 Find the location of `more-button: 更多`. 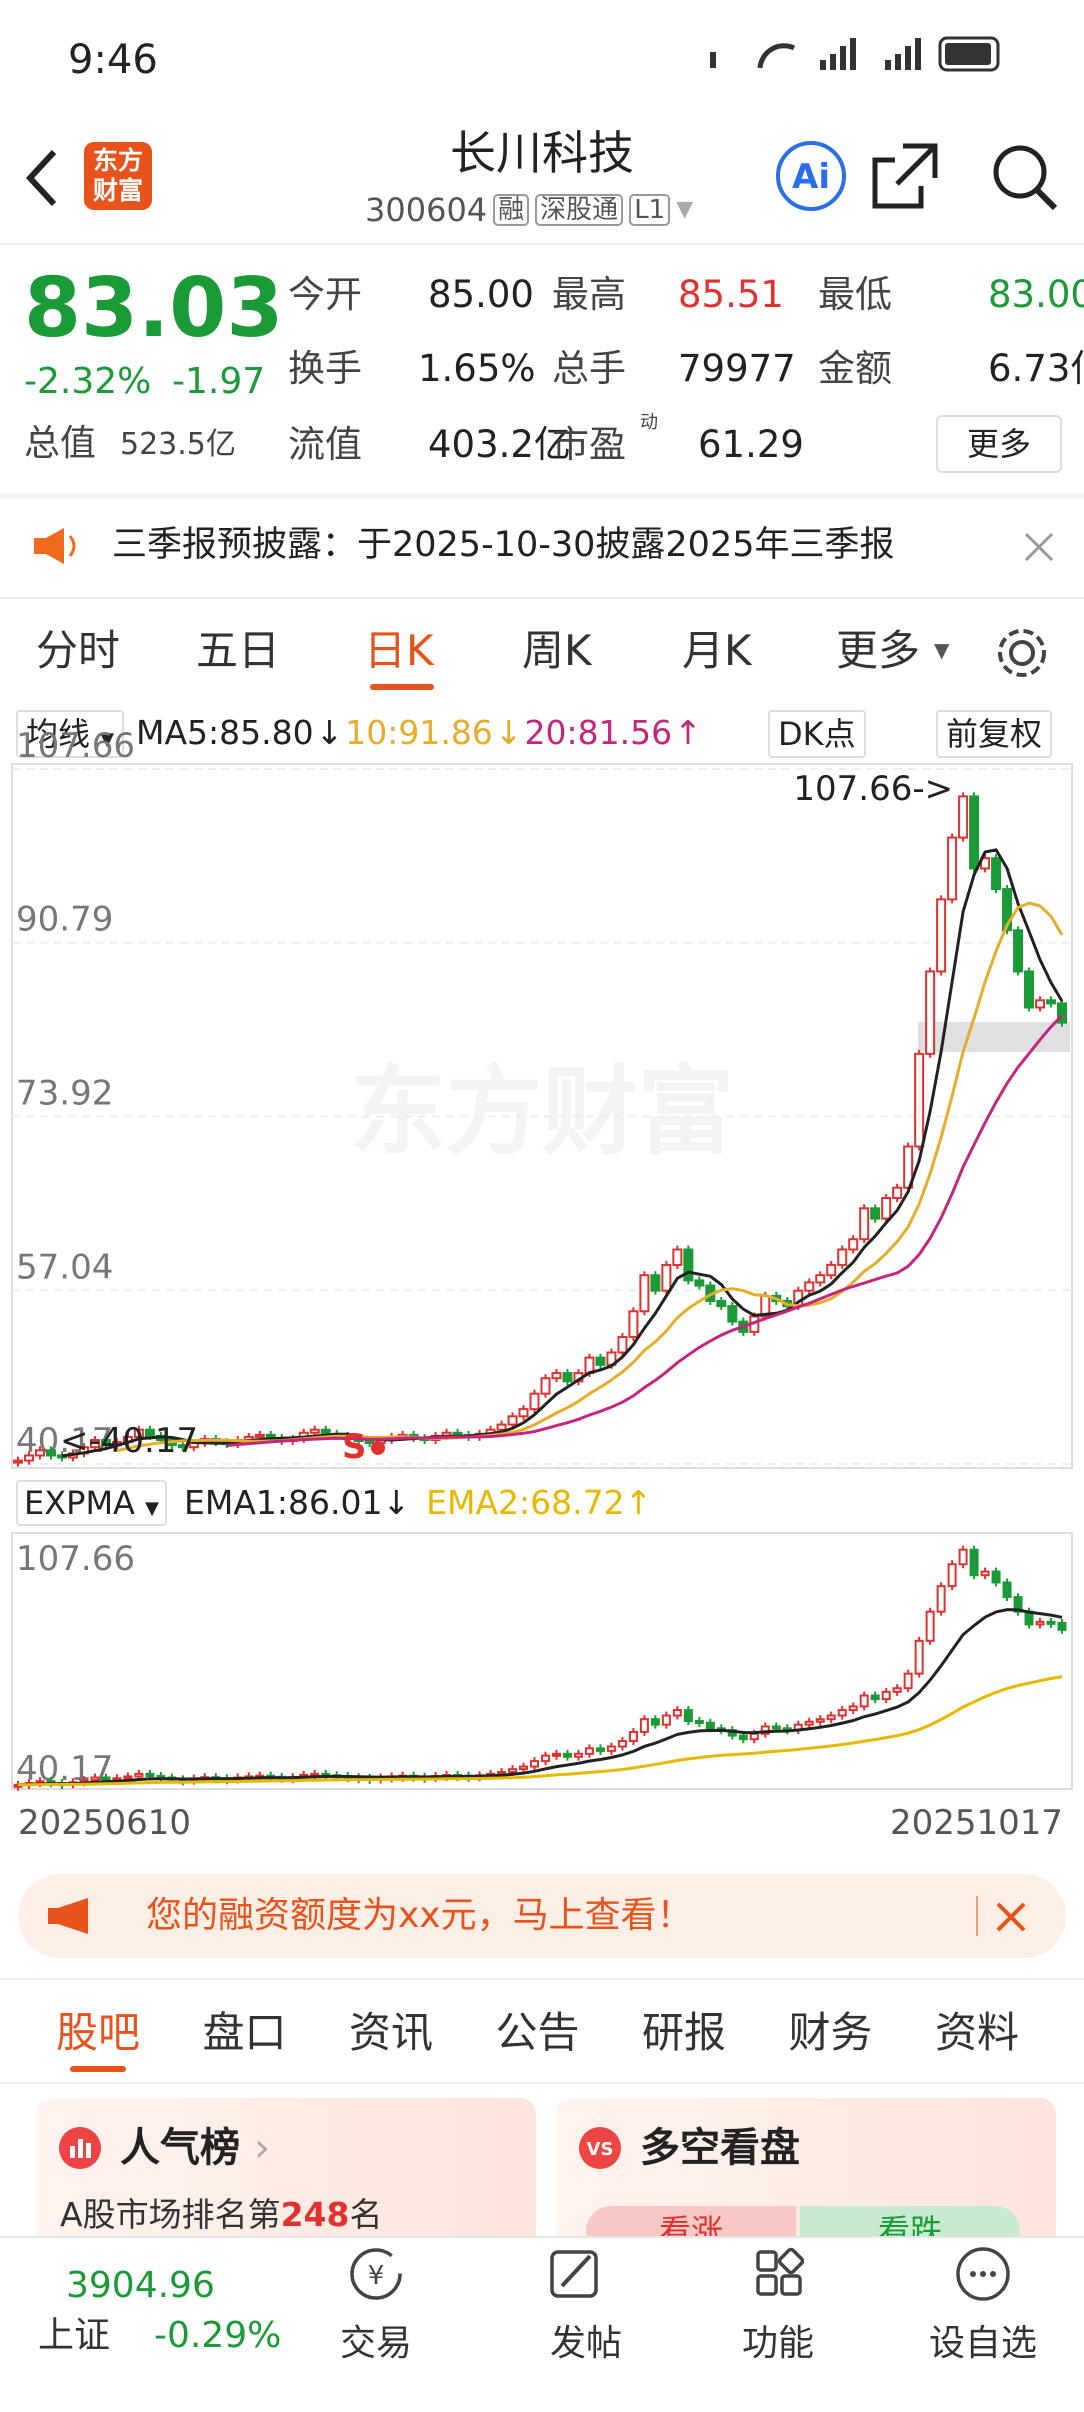

more-button: 更多 is located at coordinates (999, 444).